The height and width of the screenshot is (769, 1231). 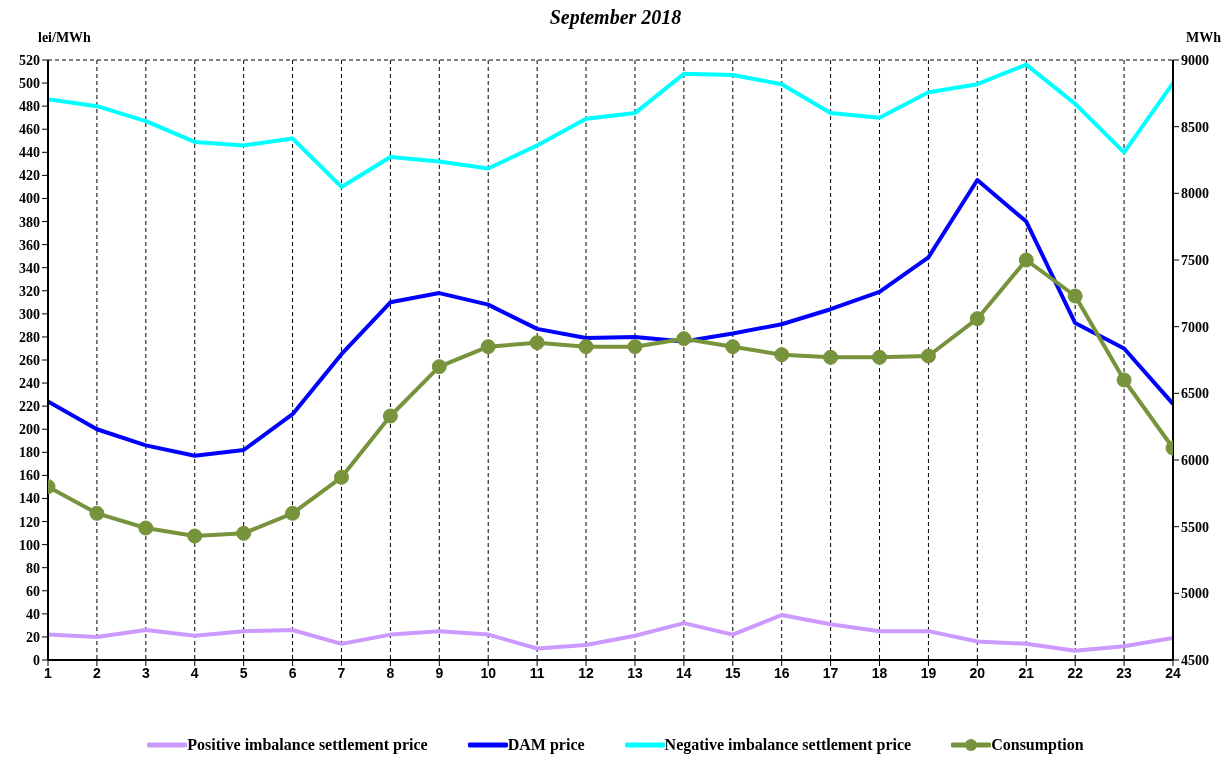 What do you see at coordinates (33, 637) in the screenshot?
I see `y-tick-label: 20` at bounding box center [33, 637].